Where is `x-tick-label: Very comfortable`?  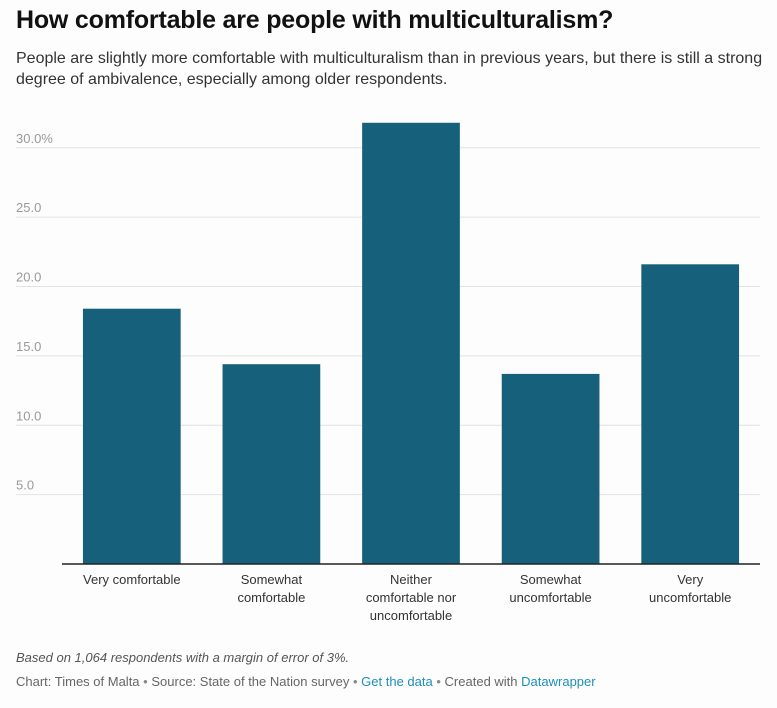
x-tick-label: Very comfortable is located at coordinates (132, 579).